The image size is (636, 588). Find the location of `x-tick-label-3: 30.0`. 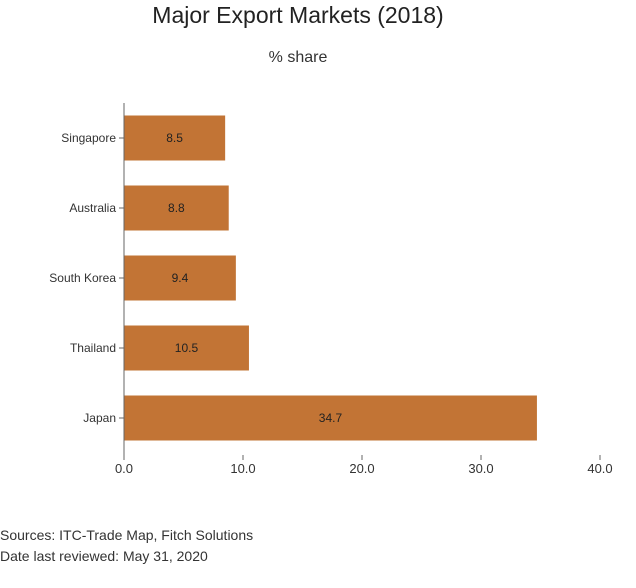

x-tick-label-3: 30.0 is located at coordinates (480, 468).